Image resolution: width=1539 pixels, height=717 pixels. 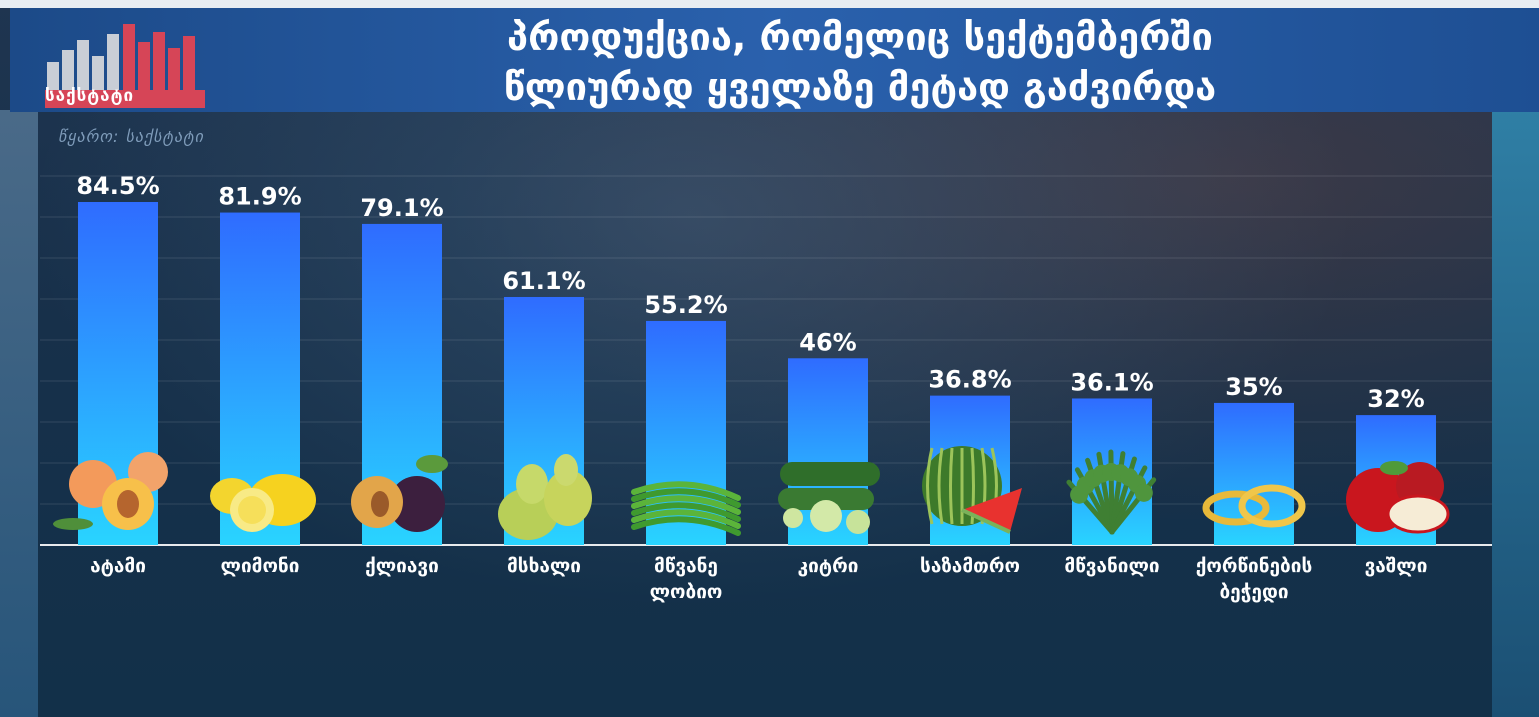 What do you see at coordinates (1253, 387) in the screenshot?
I see `value-label: 35%` at bounding box center [1253, 387].